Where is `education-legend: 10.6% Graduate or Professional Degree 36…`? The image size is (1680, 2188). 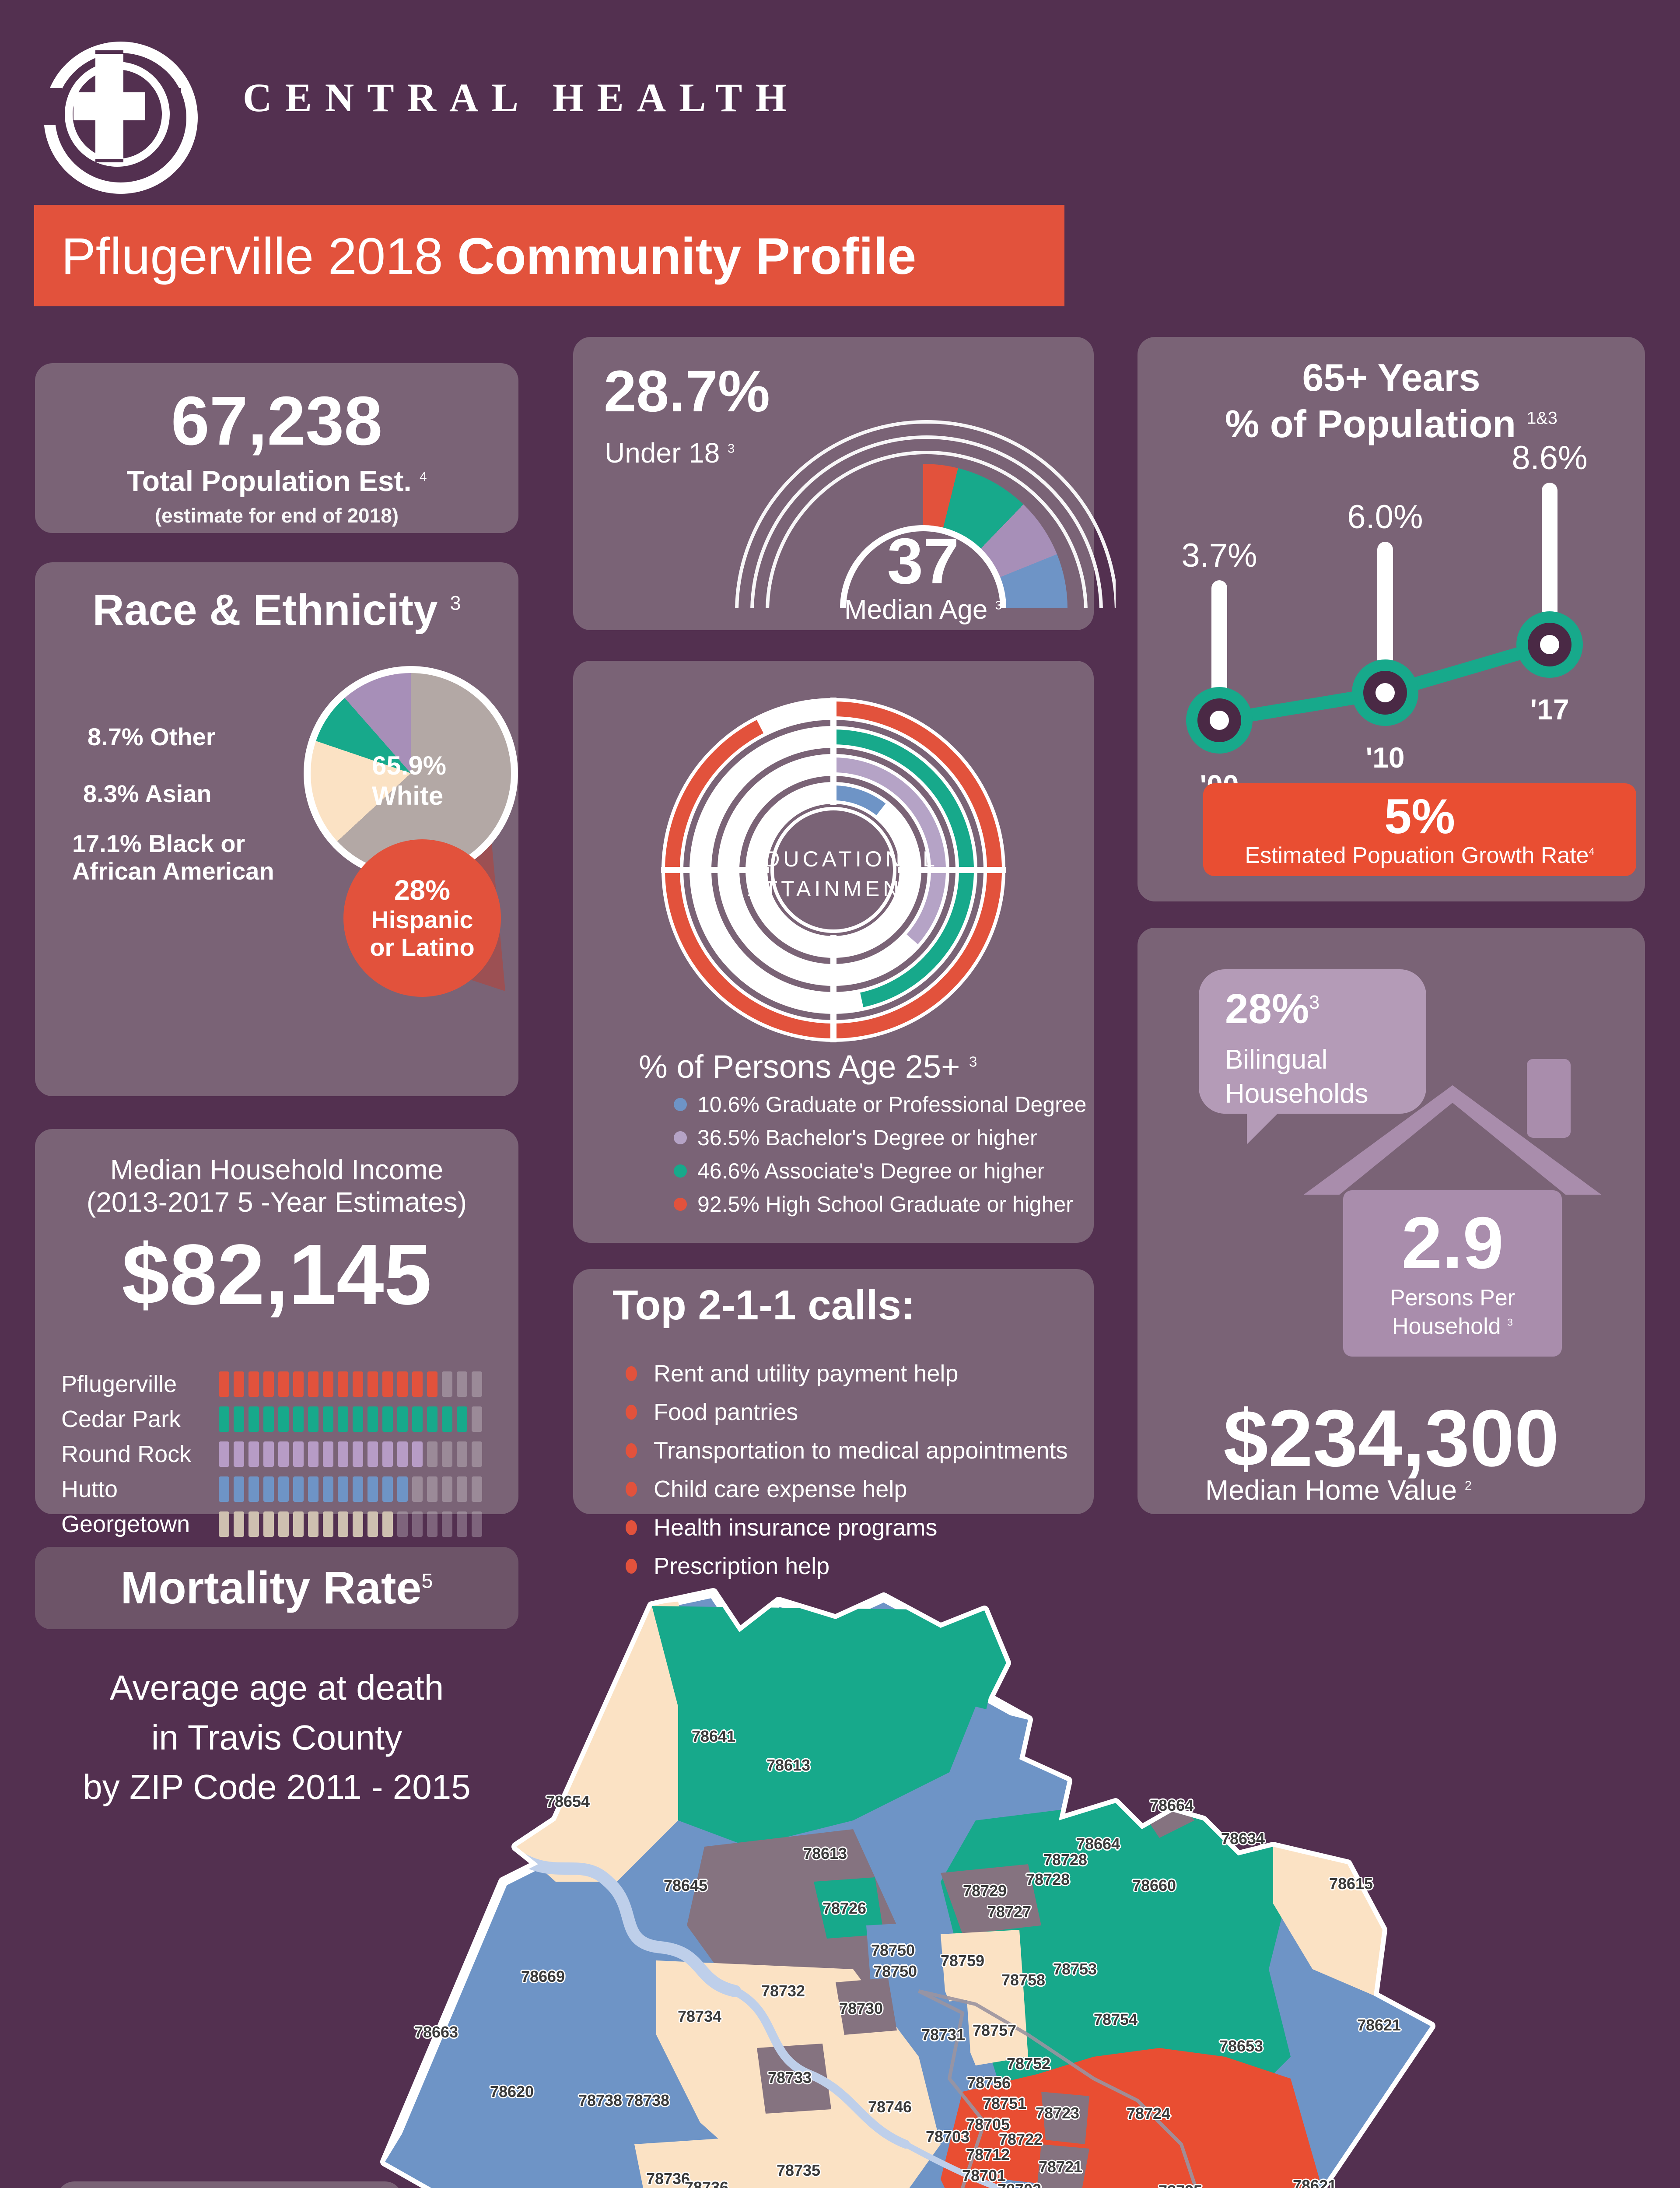
education-legend: 10.6% Graduate or Professional Degree 36… is located at coordinates (880, 1158).